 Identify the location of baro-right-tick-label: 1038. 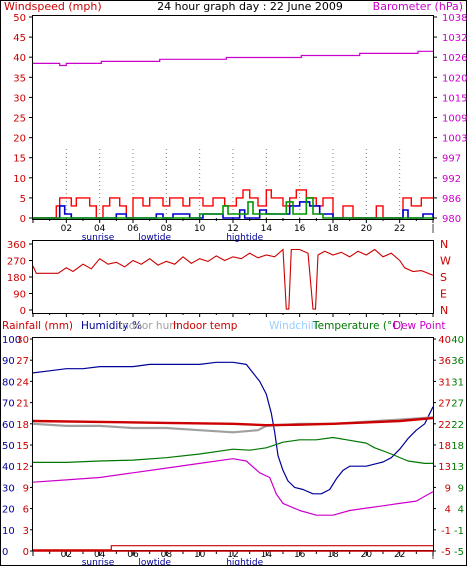
(454, 18).